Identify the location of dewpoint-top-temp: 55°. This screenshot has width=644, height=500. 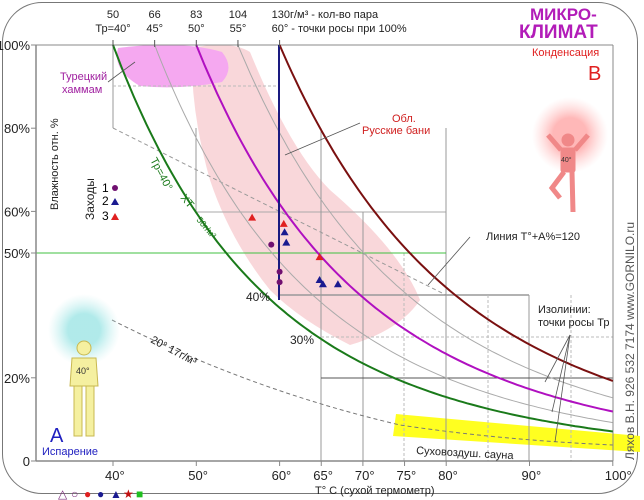
(238, 29).